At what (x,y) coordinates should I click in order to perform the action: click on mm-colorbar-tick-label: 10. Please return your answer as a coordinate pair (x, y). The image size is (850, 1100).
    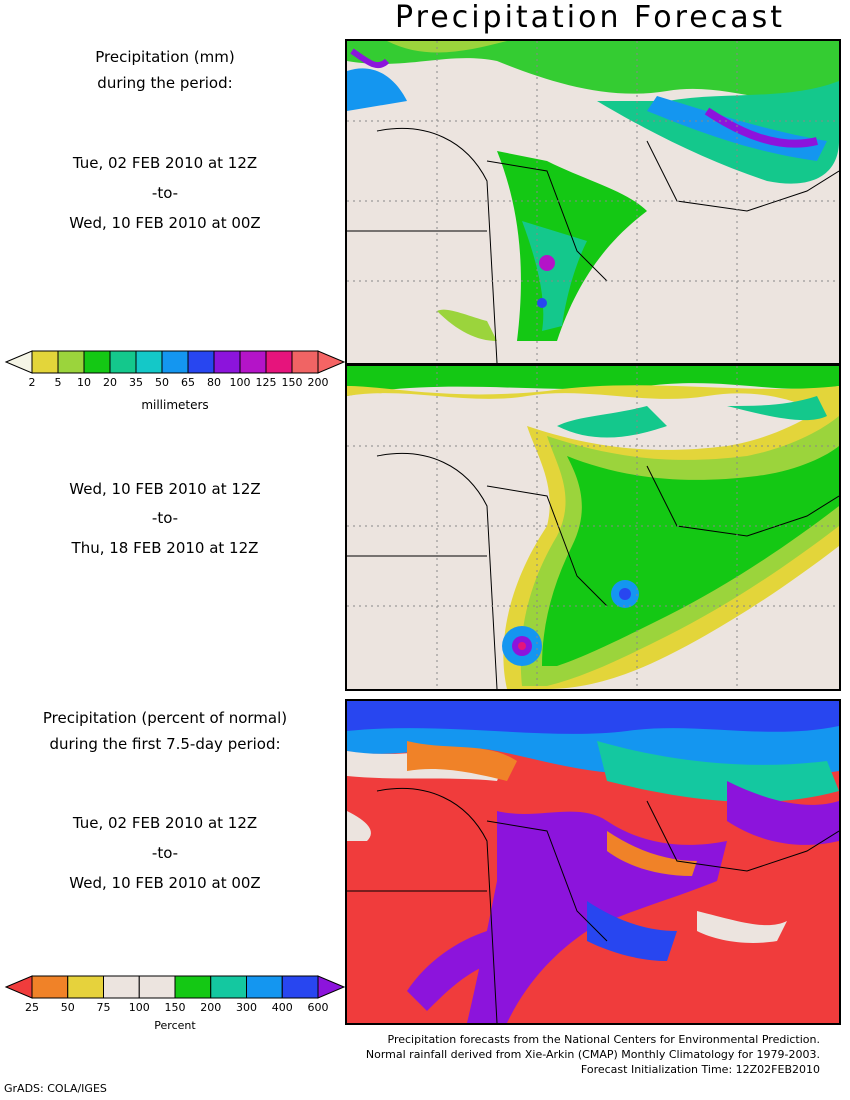
    Looking at the image, I should click on (84, 382).